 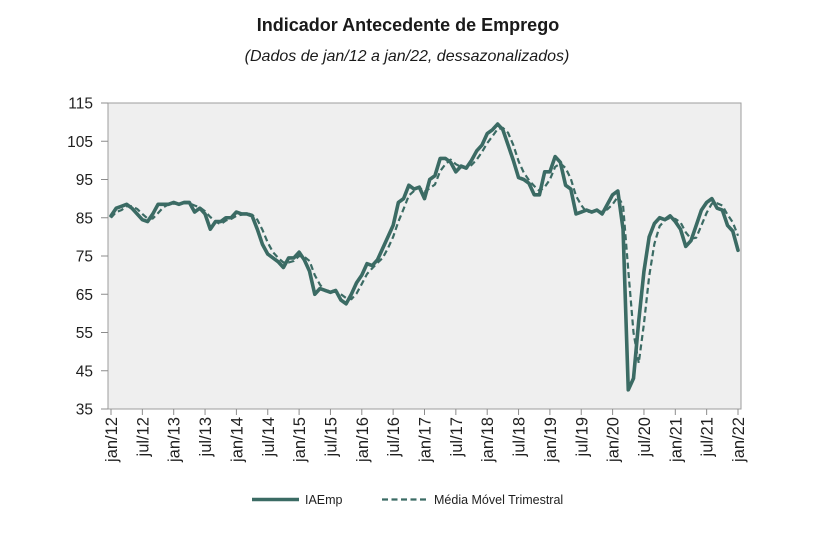 I want to click on y-tick-label: 115, so click(x=80, y=104).